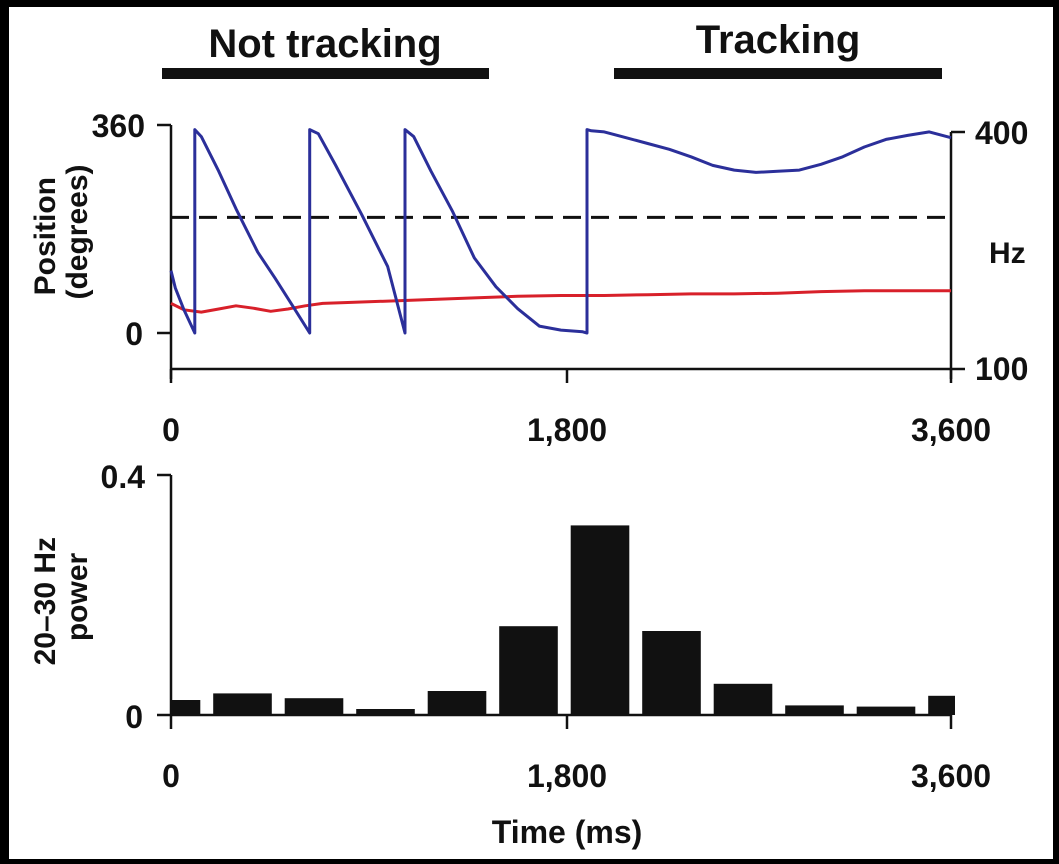  I want to click on bottom-y-axis-title: 20–30 Hz power, so click(61, 597).